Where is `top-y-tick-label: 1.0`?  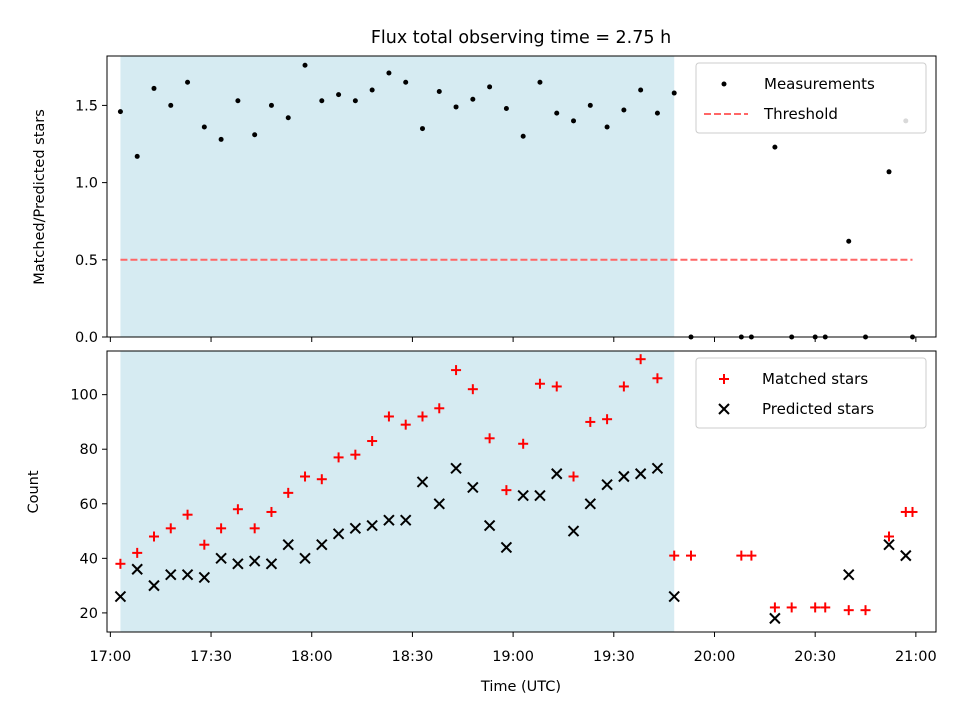
top-y-tick-label: 1.0 is located at coordinates (86, 184).